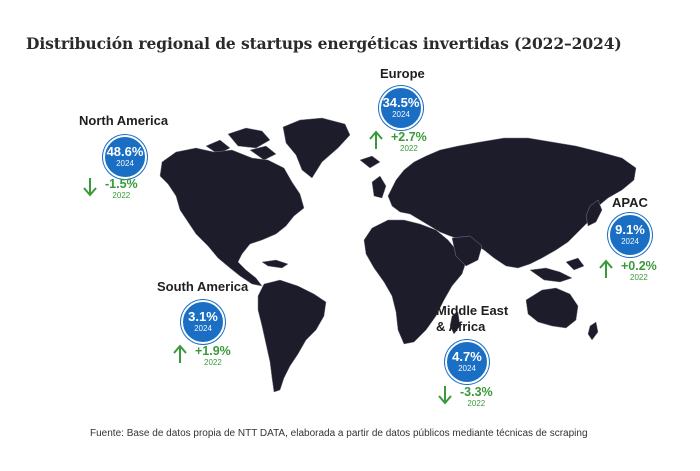  I want to click on madagascar-shape, so click(455, 323).